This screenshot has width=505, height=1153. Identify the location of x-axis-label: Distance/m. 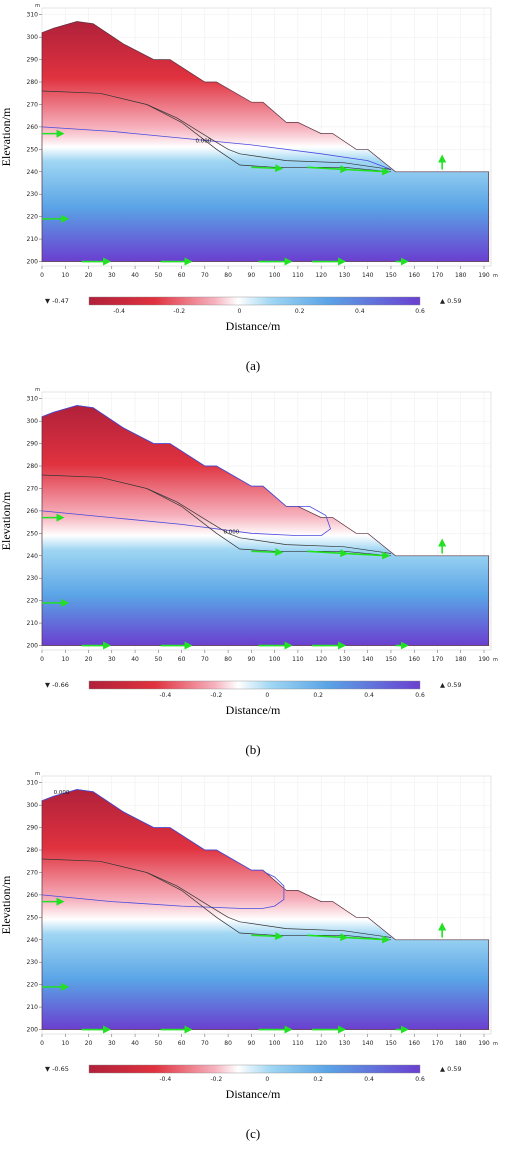
(253, 1094).